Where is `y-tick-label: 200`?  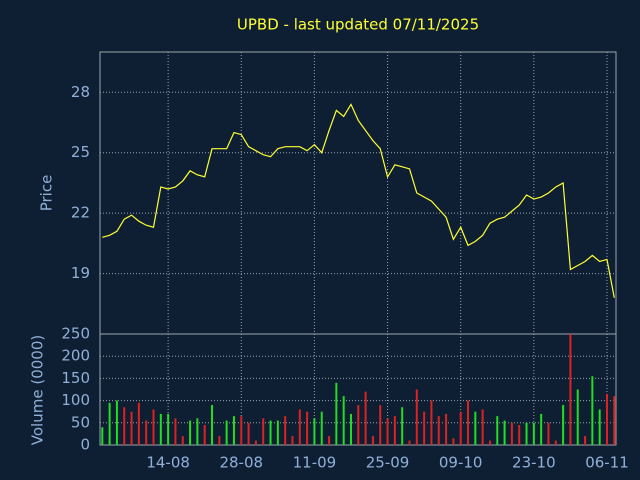
y-tick-label: 200 is located at coordinates (75, 356).